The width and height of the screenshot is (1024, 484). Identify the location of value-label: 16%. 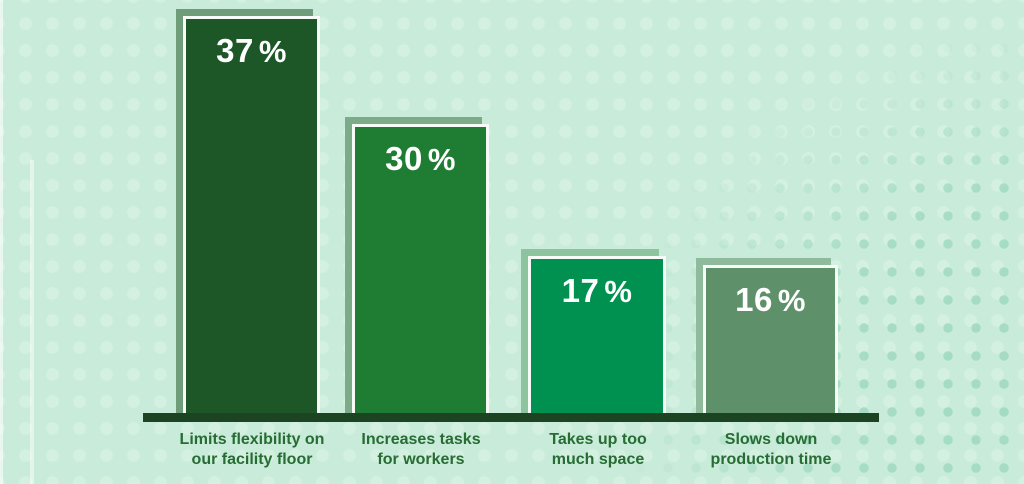
(770, 299).